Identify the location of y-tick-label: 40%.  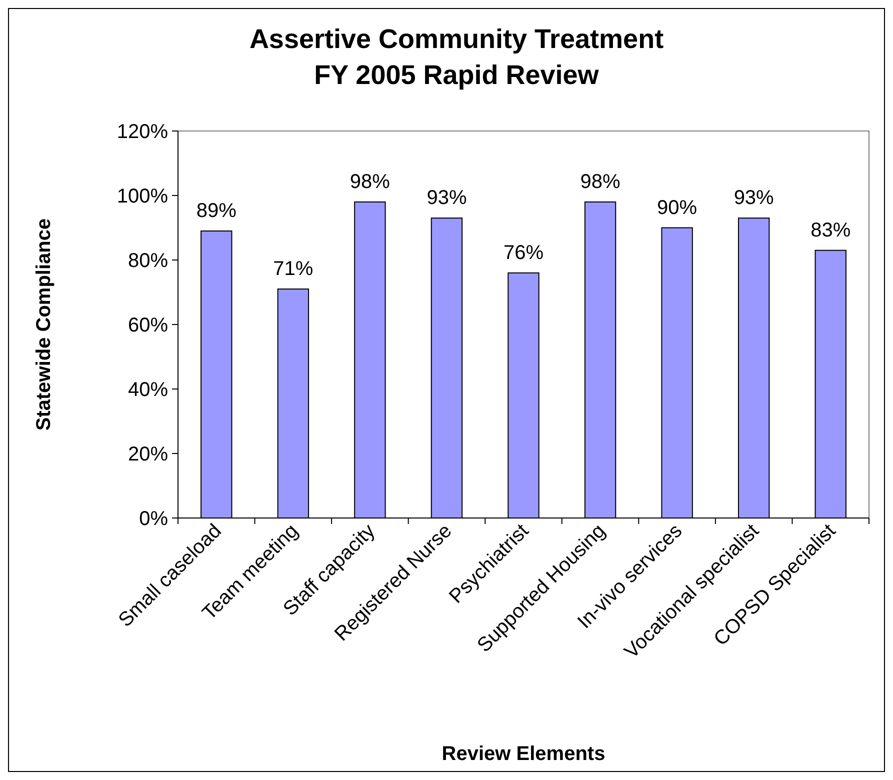
(148, 390).